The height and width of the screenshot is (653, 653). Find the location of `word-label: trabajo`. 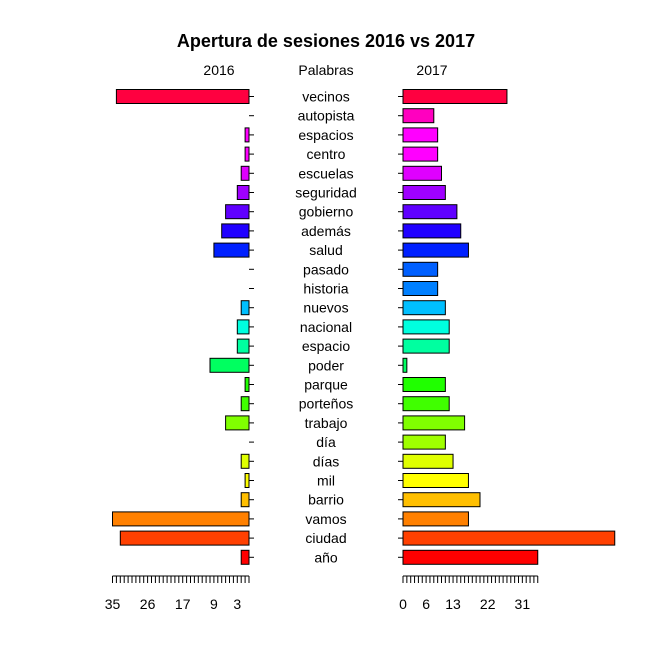

word-label: trabajo is located at coordinates (326, 423).